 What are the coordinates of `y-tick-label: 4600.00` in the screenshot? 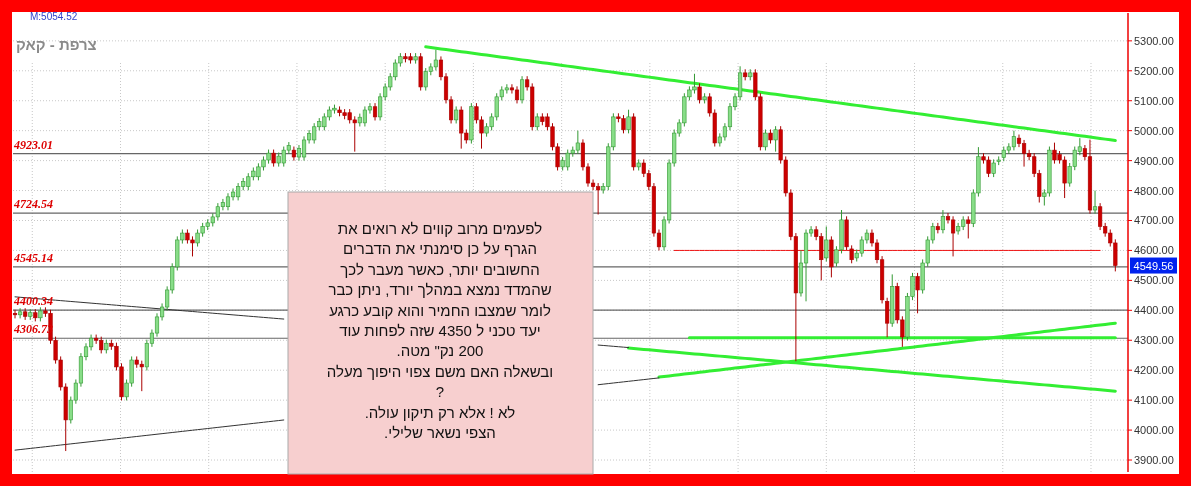 It's located at (1154, 250).